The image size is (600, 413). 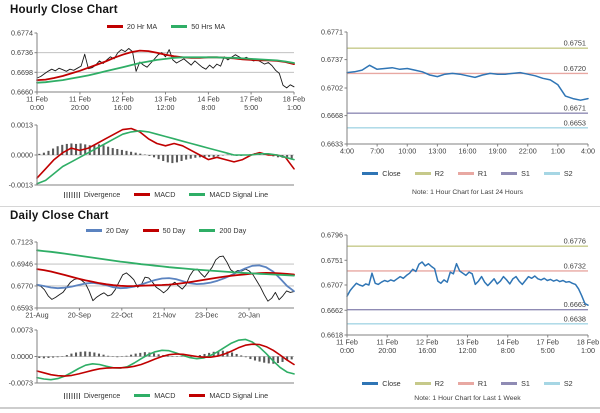 What do you see at coordinates (332, 115) in the screenshot?
I see `y-axis-tick: 0.6668` at bounding box center [332, 115].